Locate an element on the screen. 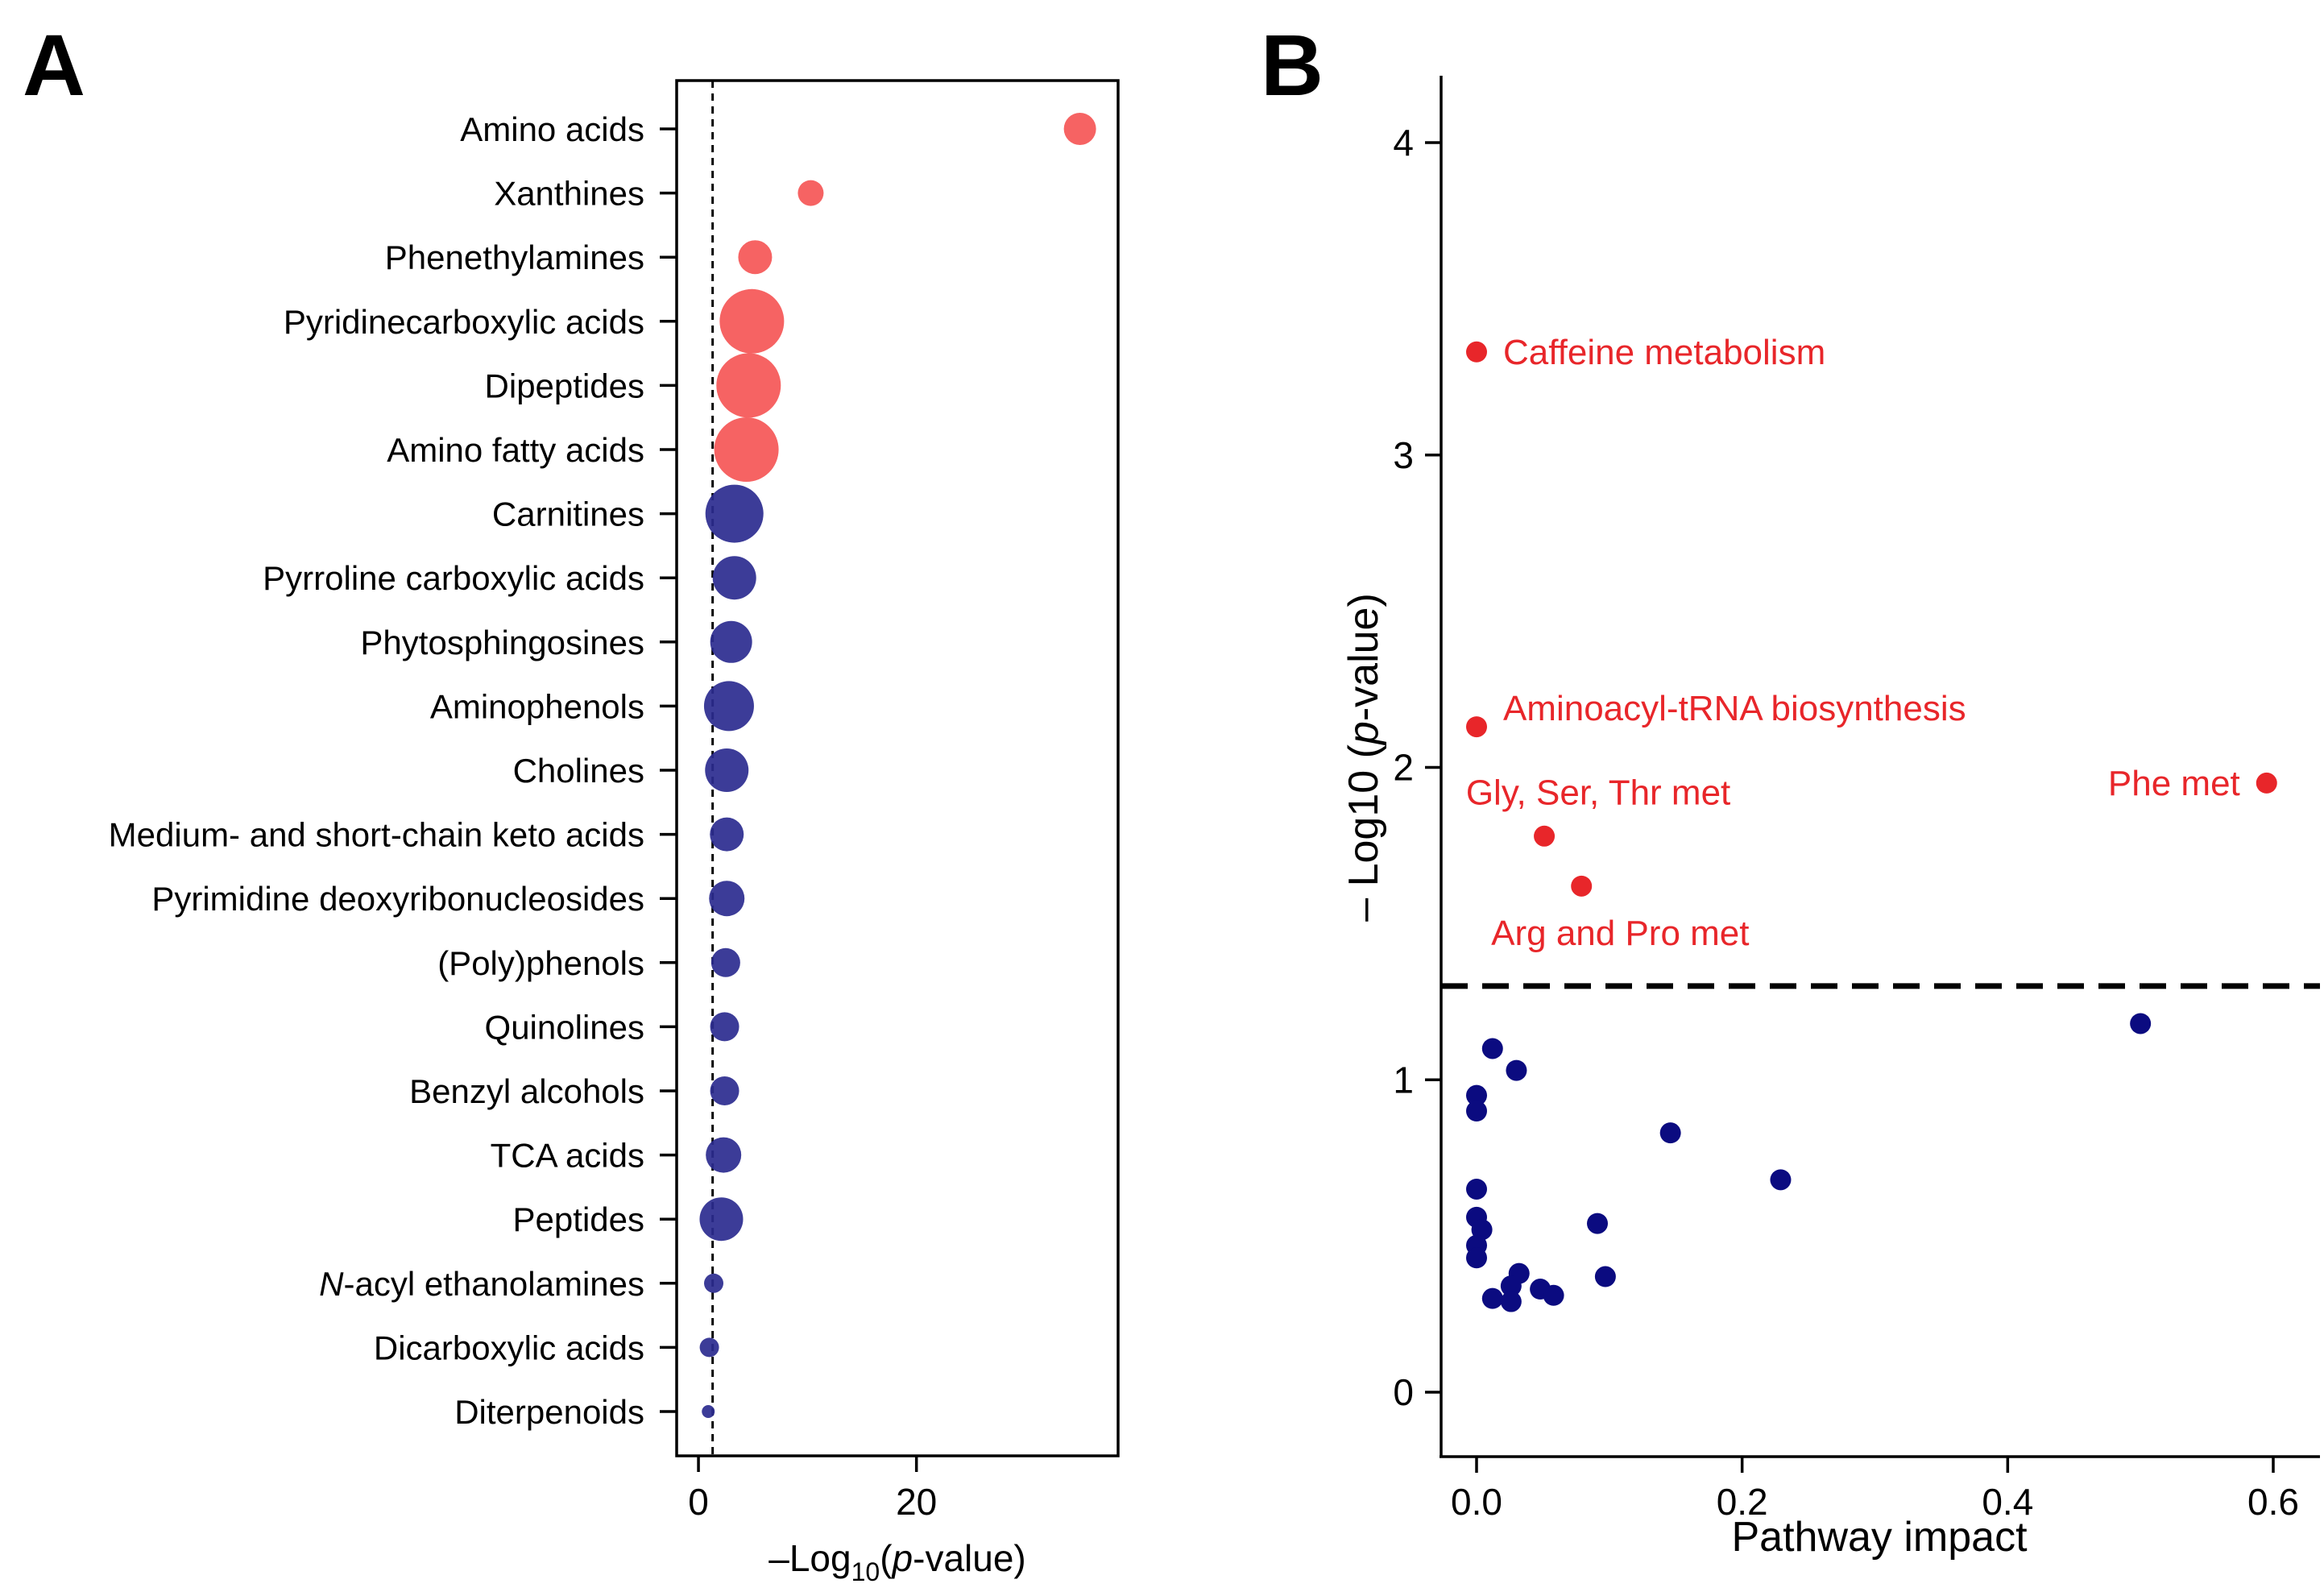 The image size is (2324, 1592). panel-b-point-label: Caffeine metabolism is located at coordinates (1664, 352).